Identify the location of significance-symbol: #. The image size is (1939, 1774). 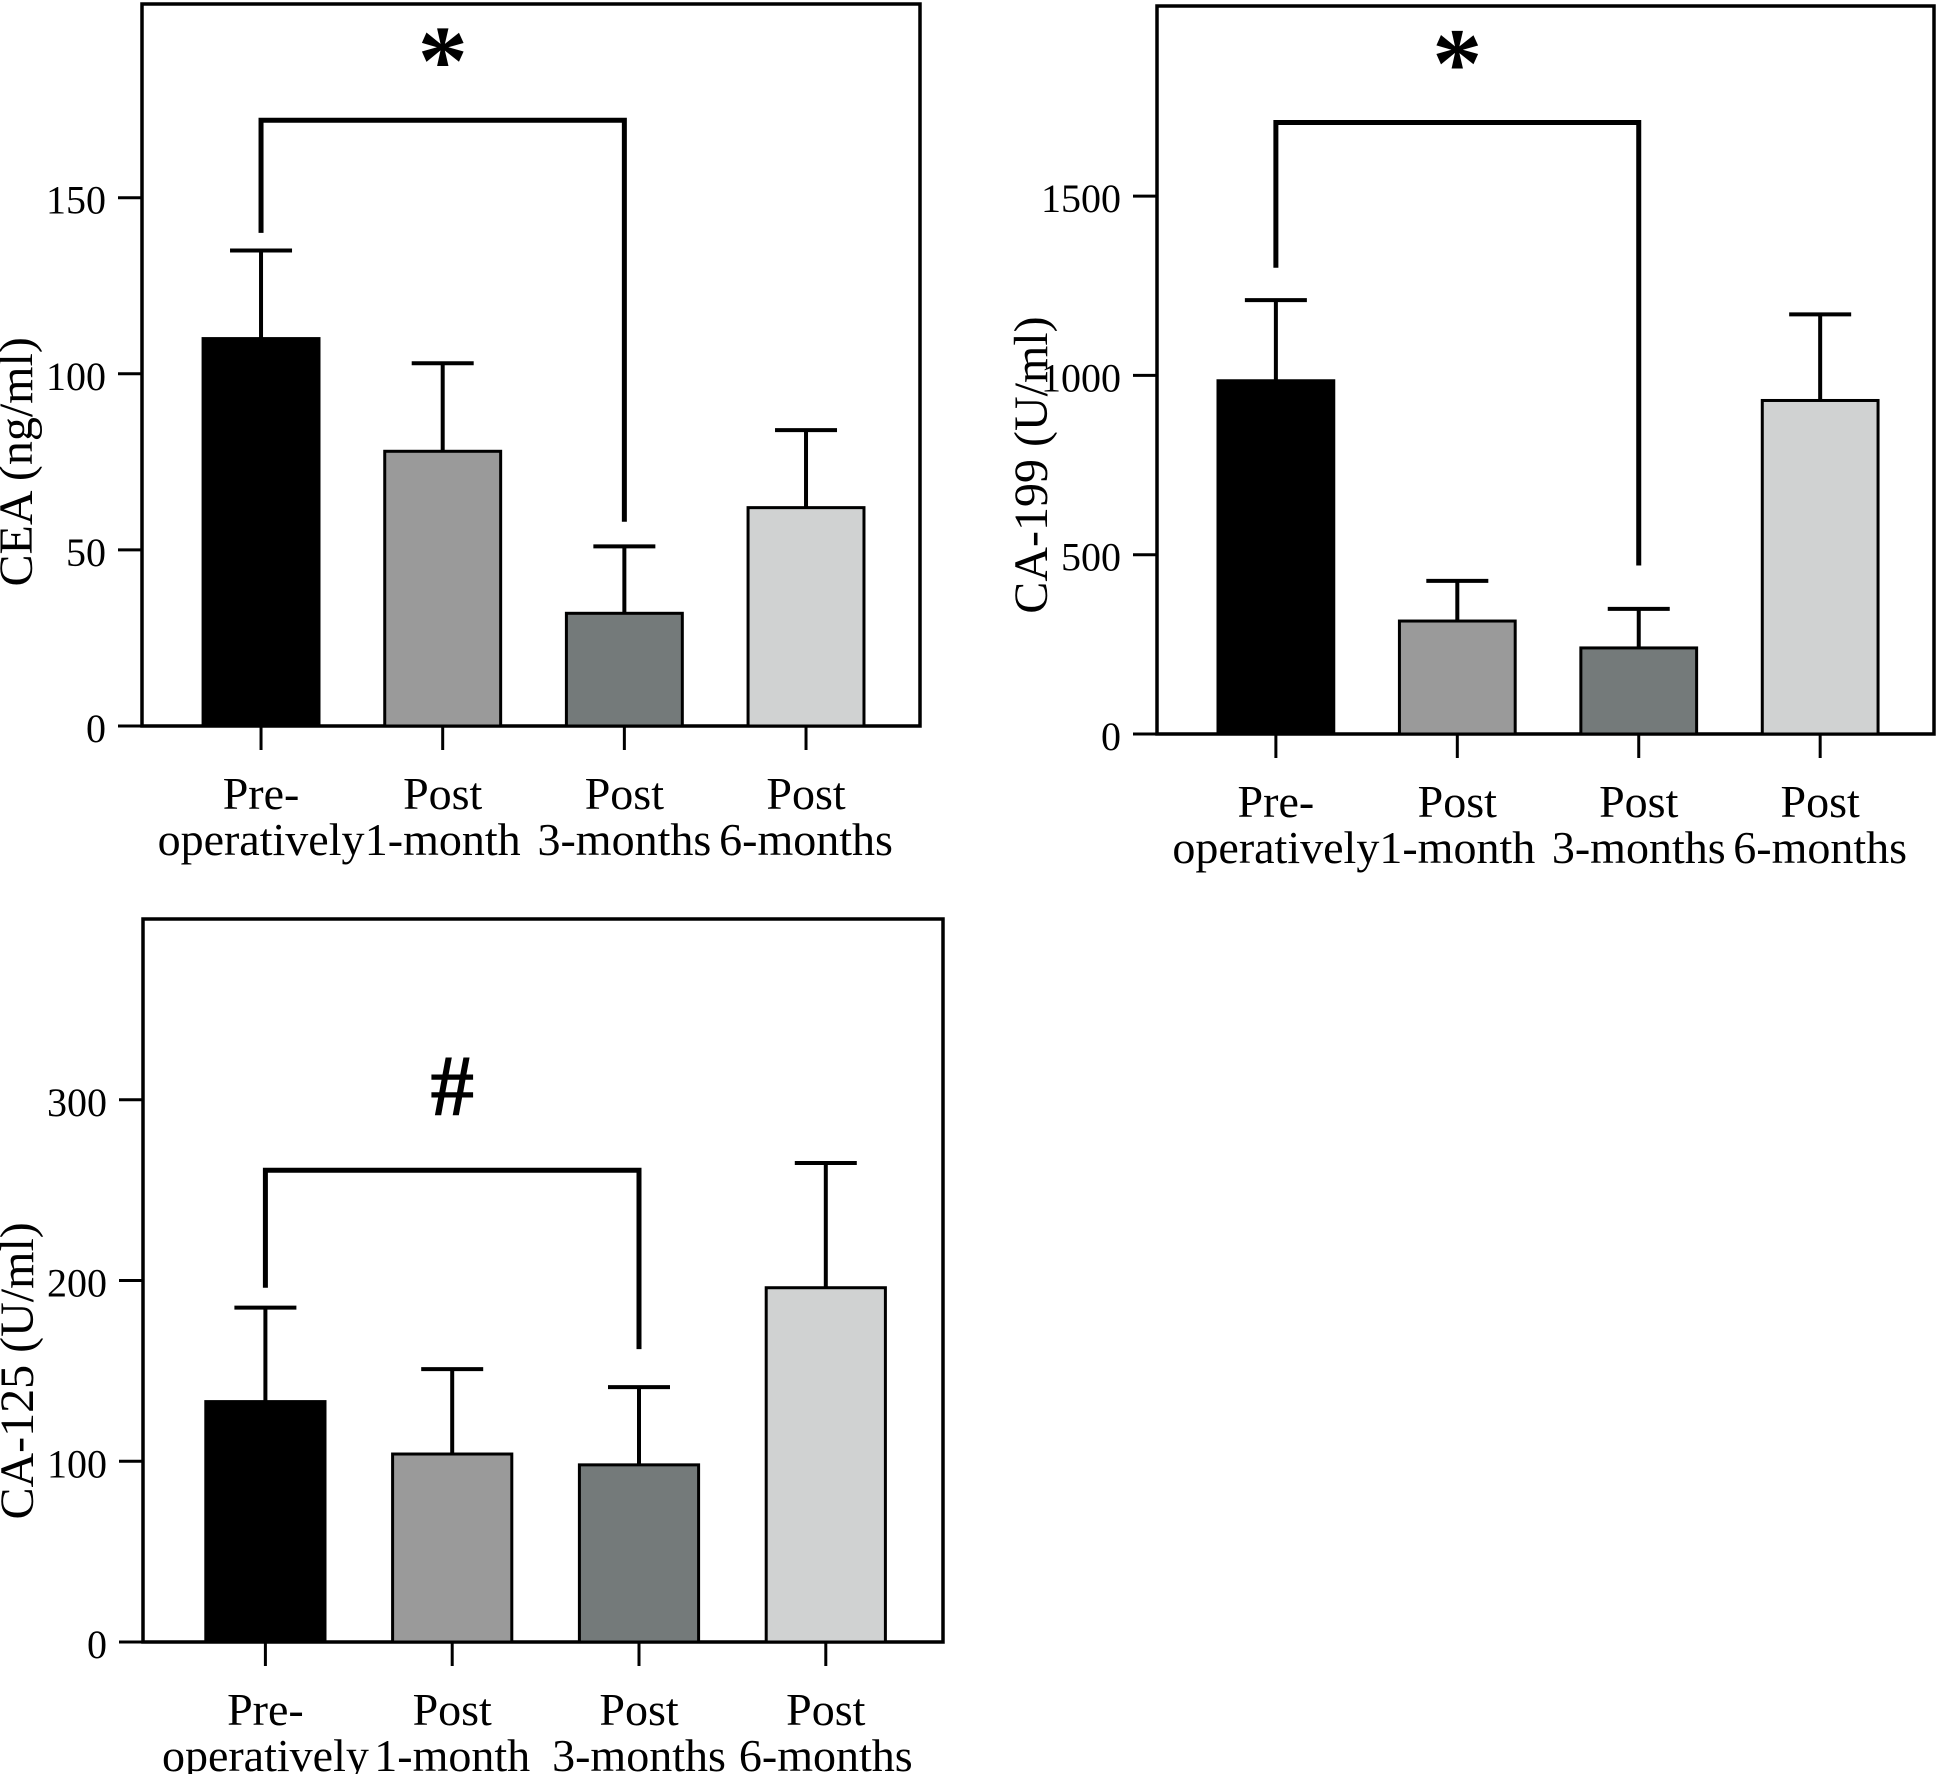
(452, 1086).